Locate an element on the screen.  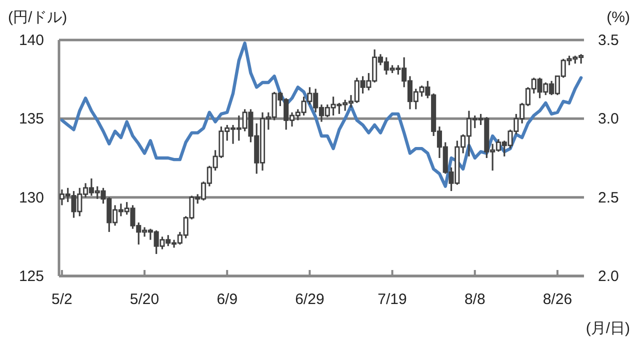
y-tick-label: 125 is located at coordinates (31, 276).